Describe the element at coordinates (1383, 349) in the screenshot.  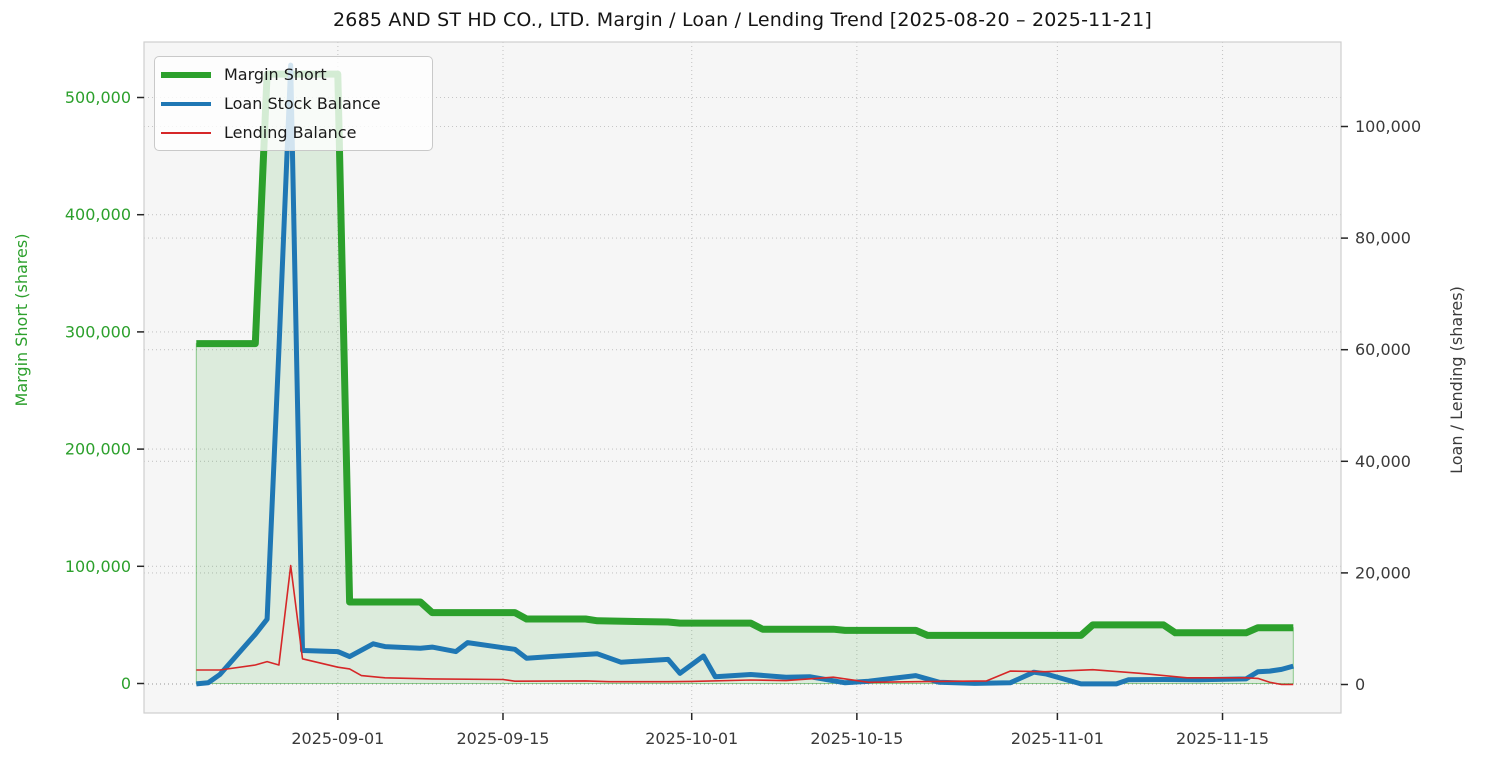
I see `right-tick-label: 60,000` at that location.